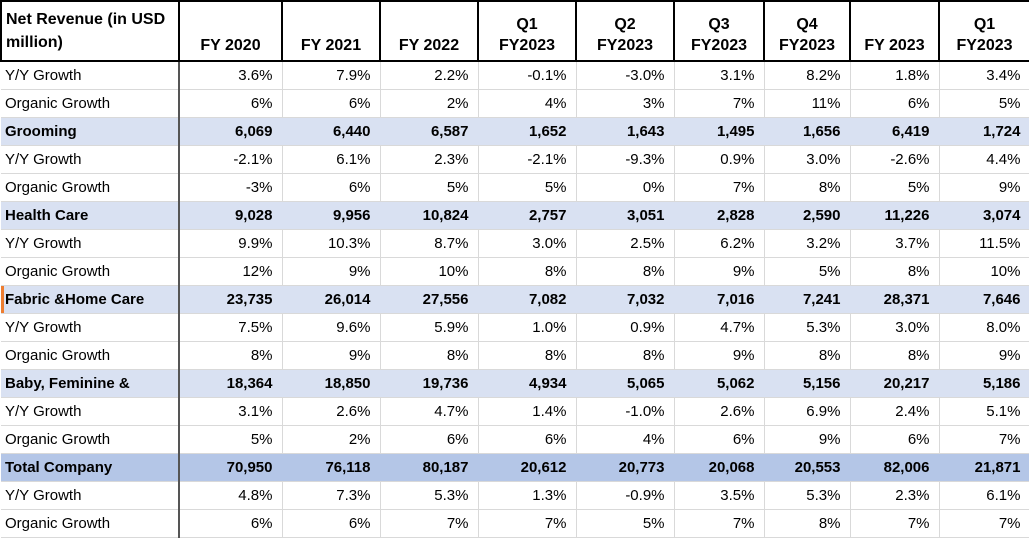 Image resolution: width=1029 pixels, height=538 pixels. What do you see at coordinates (429, 411) in the screenshot?
I see `value-cell: 4.7%` at bounding box center [429, 411].